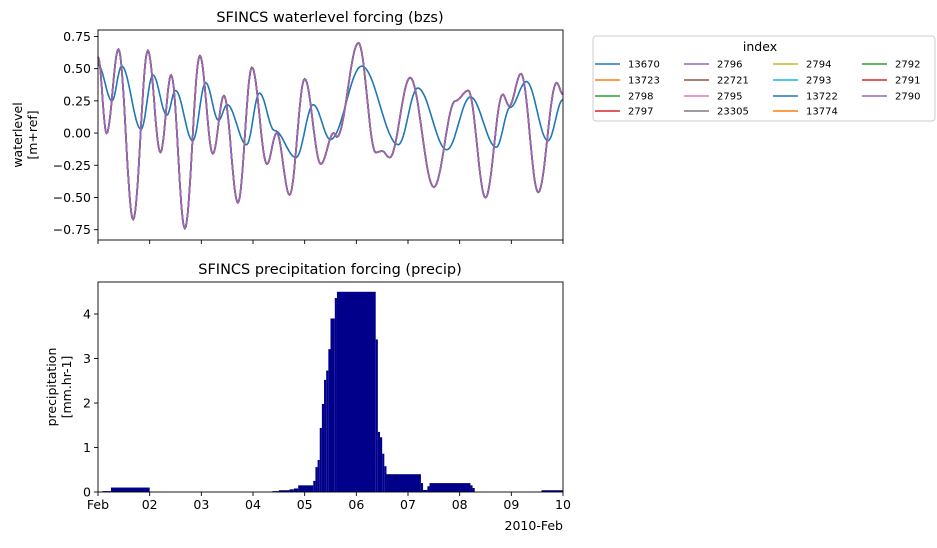 The height and width of the screenshot is (548, 937). I want to click on top-chart-title: SFINCS waterlevel forcing (bzs), so click(329, 18).